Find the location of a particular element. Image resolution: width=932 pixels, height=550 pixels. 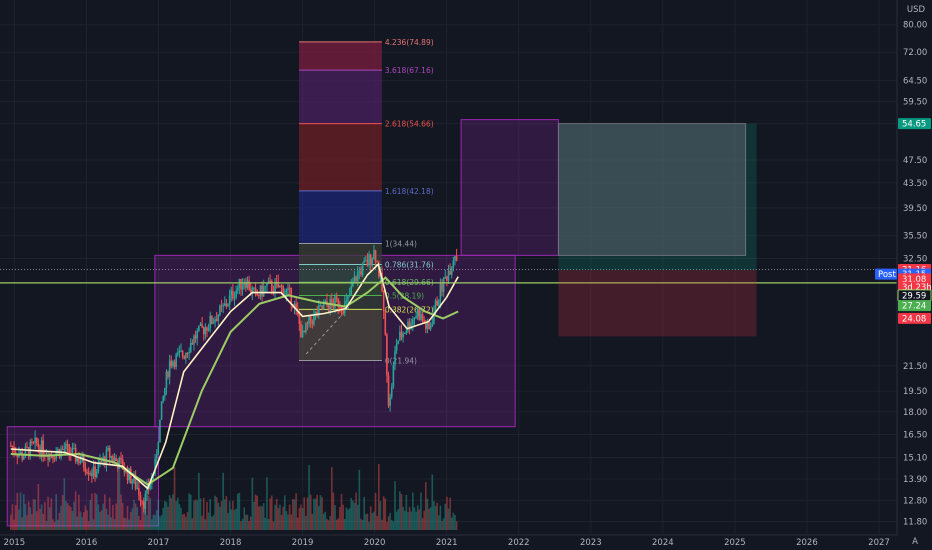

volume-bars is located at coordinates (234, 496).